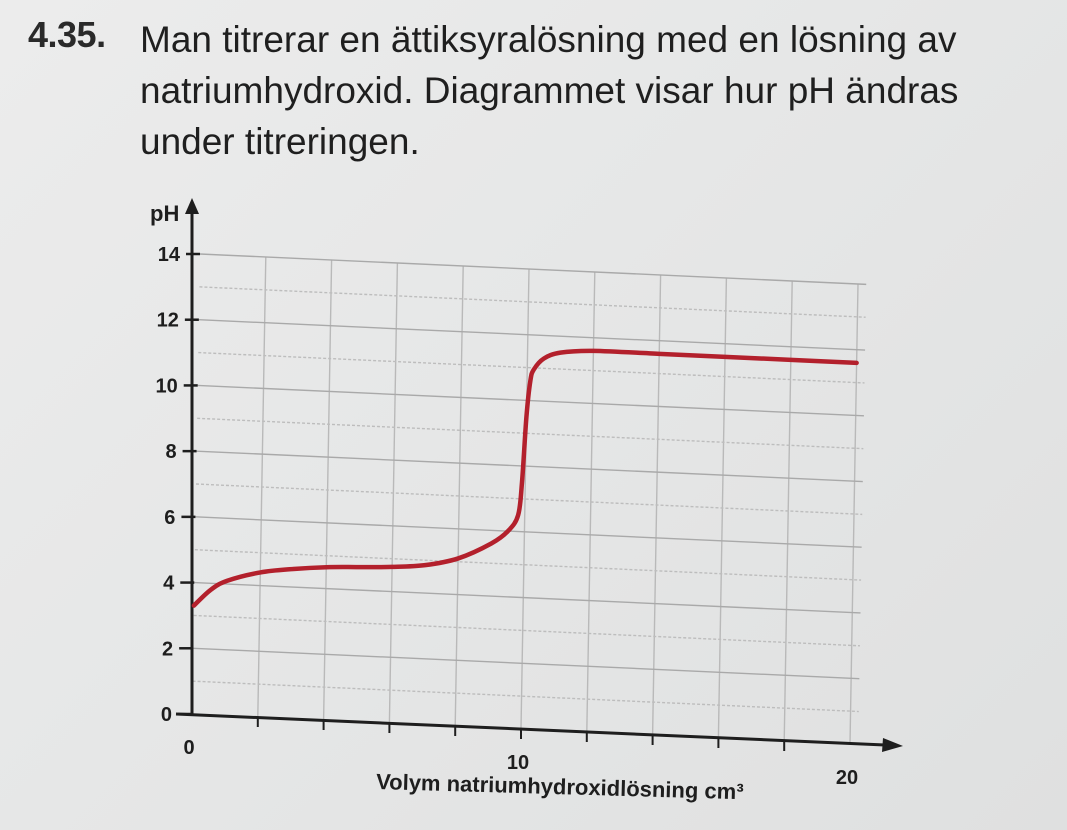  I want to click on y-tick-label: 10, so click(166, 386).